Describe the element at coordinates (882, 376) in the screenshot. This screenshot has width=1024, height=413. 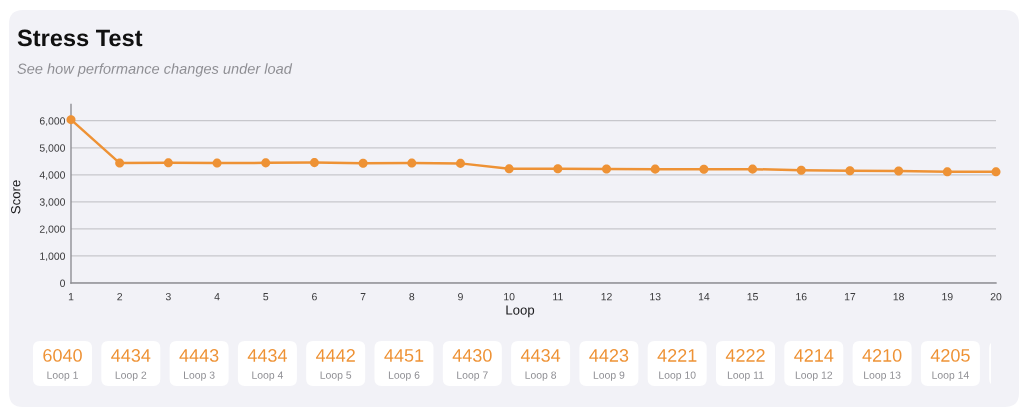
I see `category-label: Loop 13` at that location.